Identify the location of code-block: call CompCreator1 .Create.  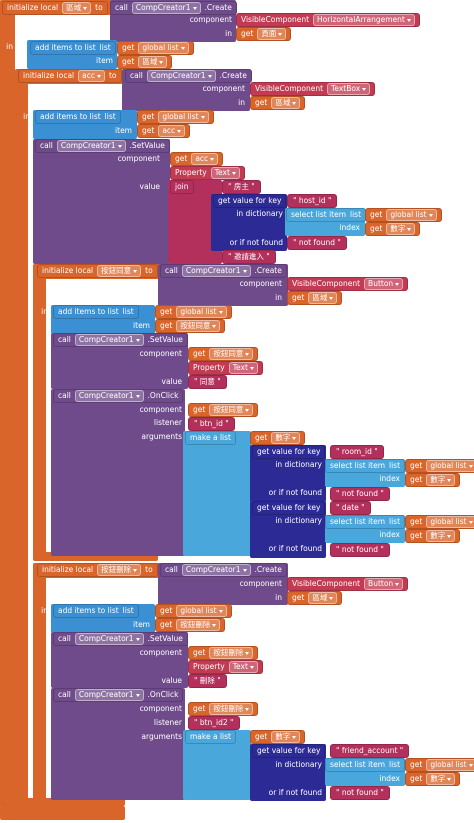
(188, 76).